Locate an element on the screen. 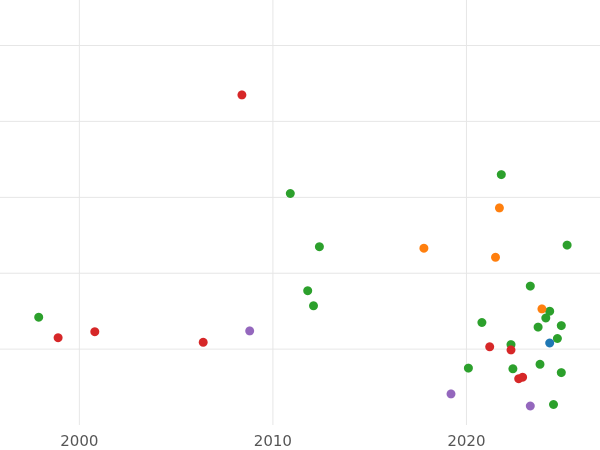 This screenshot has width=600, height=450. x-tick-label: 2010 is located at coordinates (273, 441).